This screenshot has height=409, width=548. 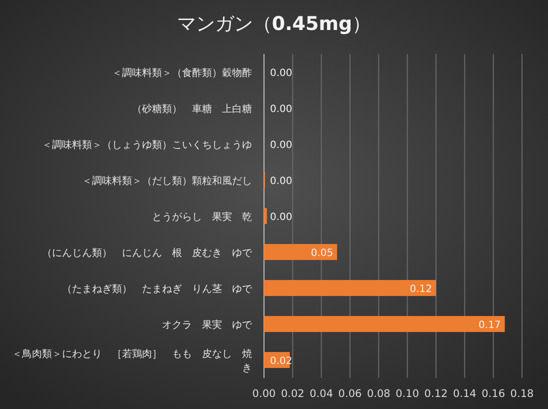 I want to click on text: 0.14, so click(x=464, y=394).